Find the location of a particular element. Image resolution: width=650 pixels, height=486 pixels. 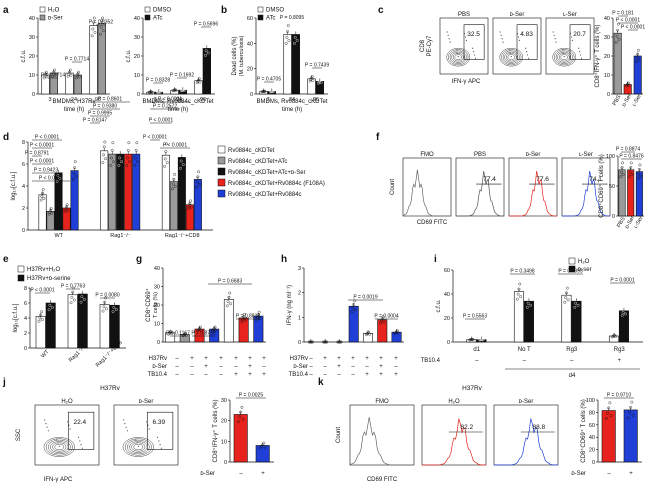

flow-f-3: 74.1 ʟ-Ser is located at coordinates (586, 184).